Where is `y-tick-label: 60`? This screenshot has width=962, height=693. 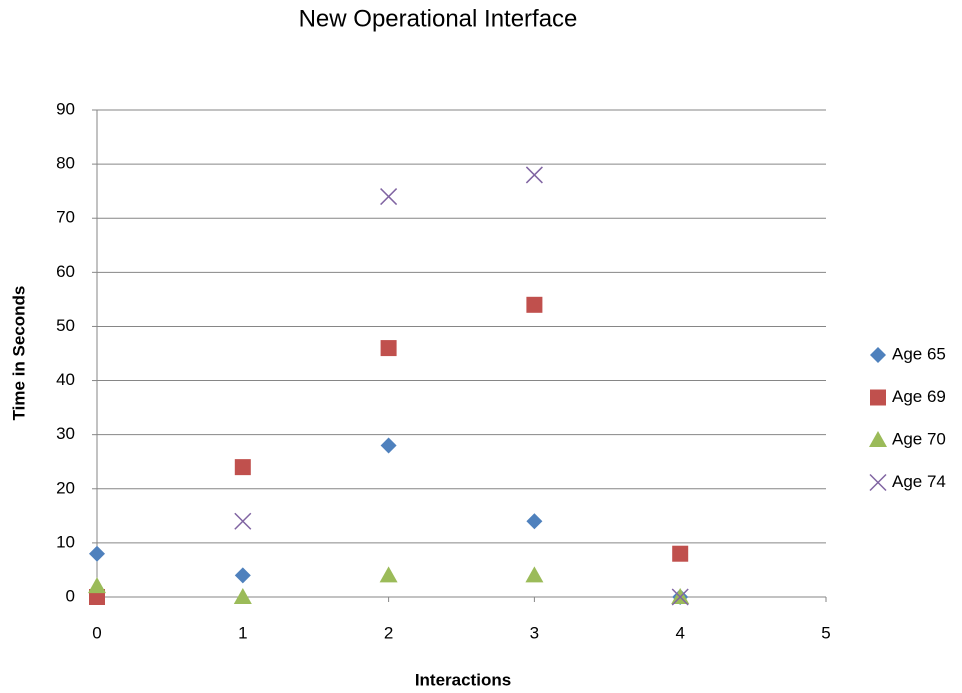 y-tick-label: 60 is located at coordinates (65, 271).